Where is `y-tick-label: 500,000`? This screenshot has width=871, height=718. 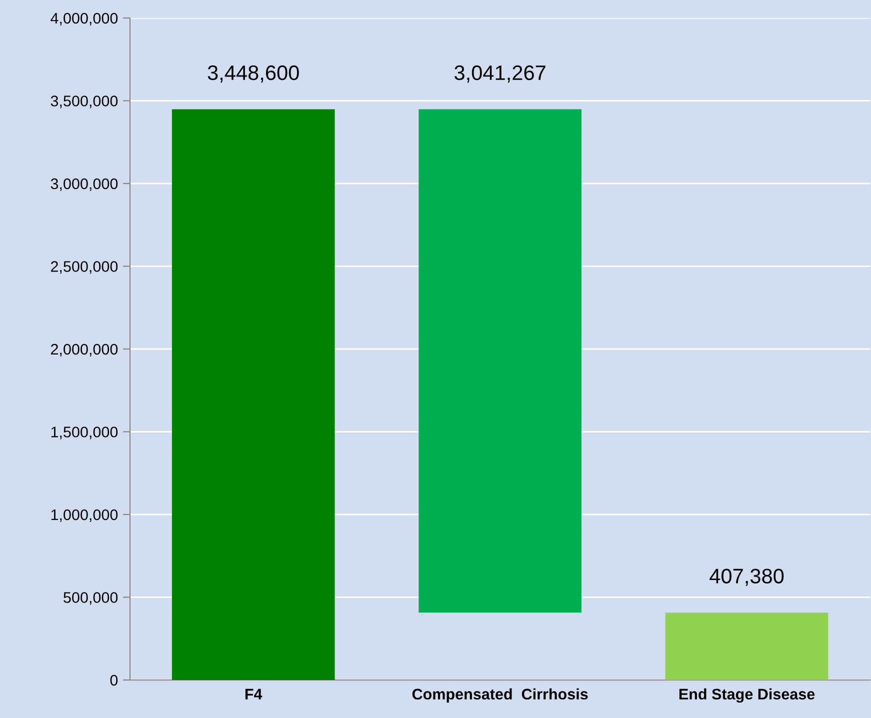 y-tick-label: 500,000 is located at coordinates (91, 598).